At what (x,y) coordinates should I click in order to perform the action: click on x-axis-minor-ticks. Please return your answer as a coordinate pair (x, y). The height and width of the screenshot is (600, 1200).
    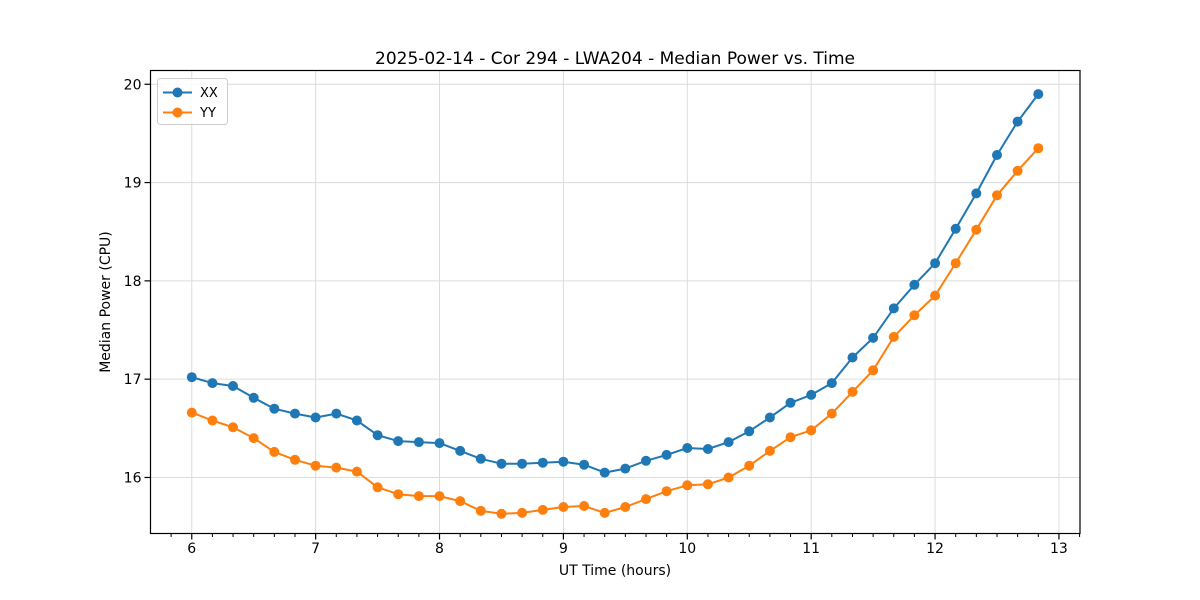
    Looking at the image, I should click on (625, 535).